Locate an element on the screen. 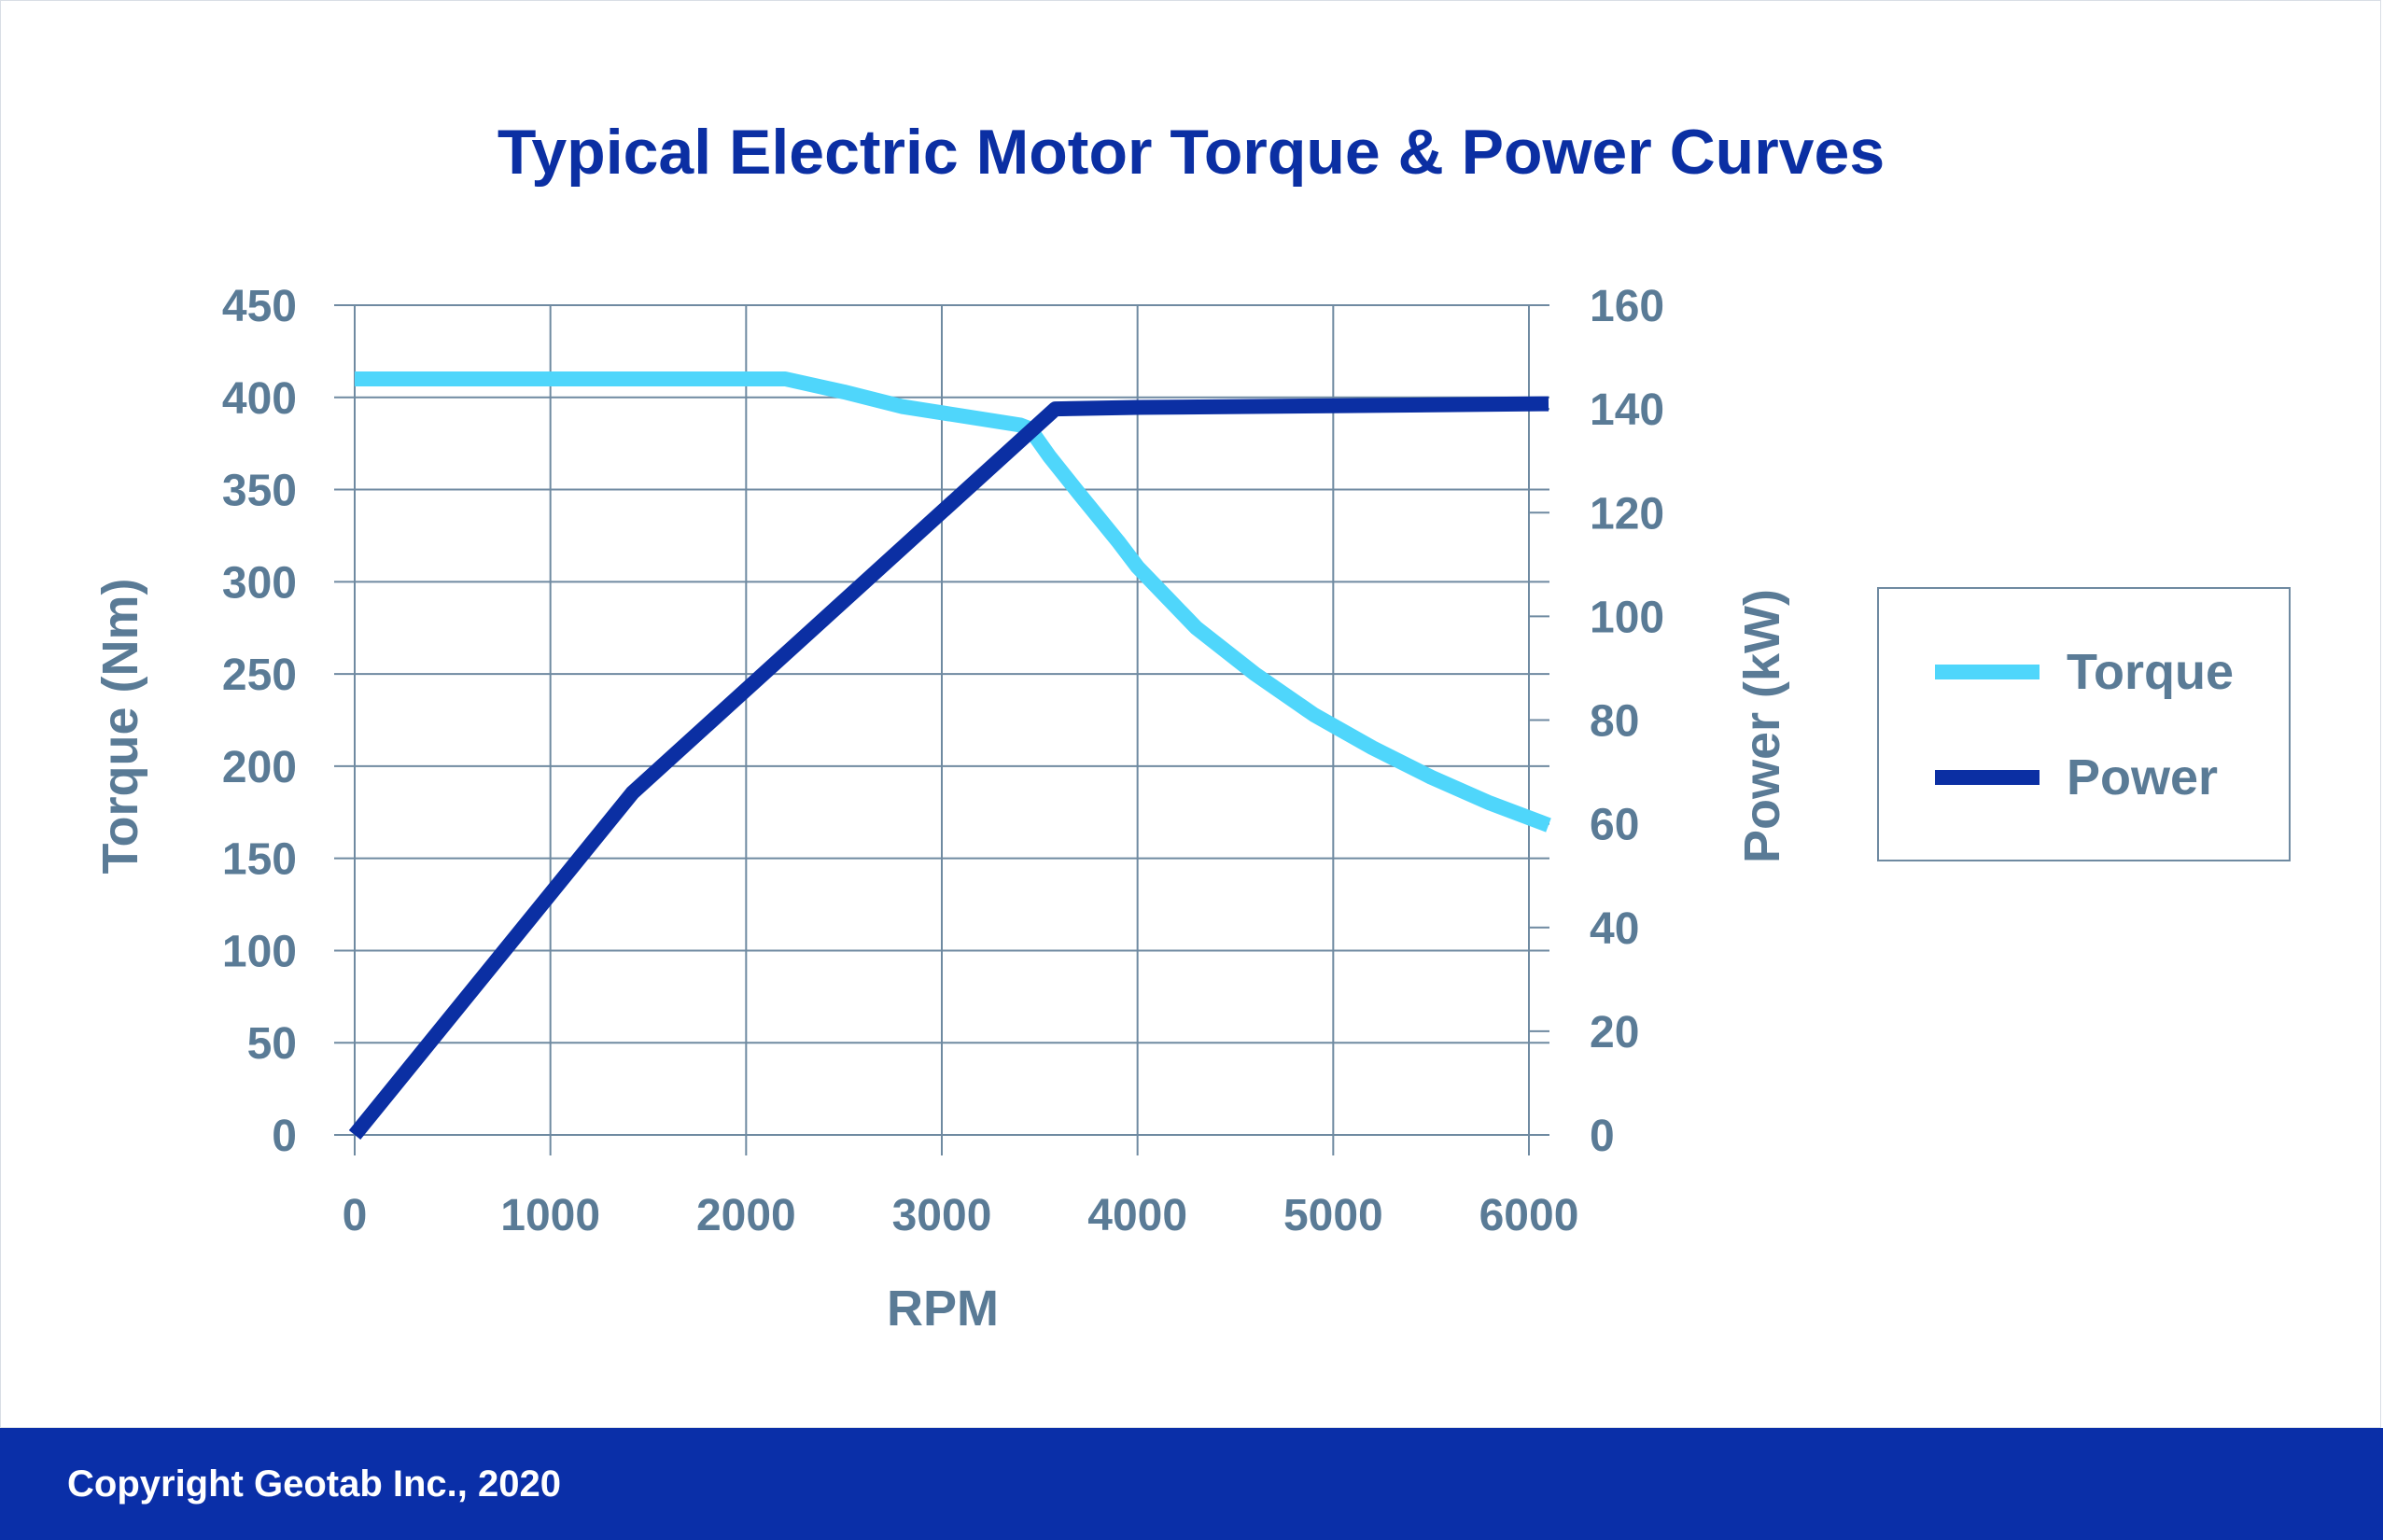 The width and height of the screenshot is (2383, 1540). y-tick-label: 200 is located at coordinates (259, 767).